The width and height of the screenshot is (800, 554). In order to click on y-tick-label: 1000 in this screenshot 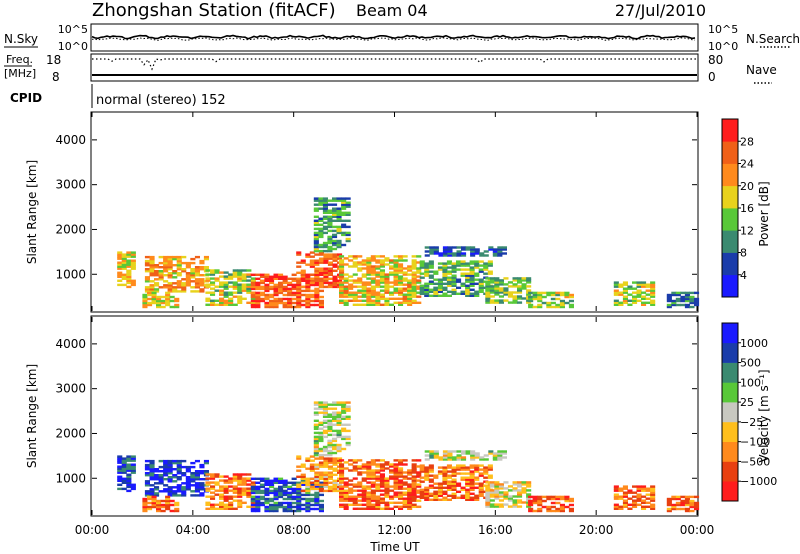, I will do `click(70, 478)`.